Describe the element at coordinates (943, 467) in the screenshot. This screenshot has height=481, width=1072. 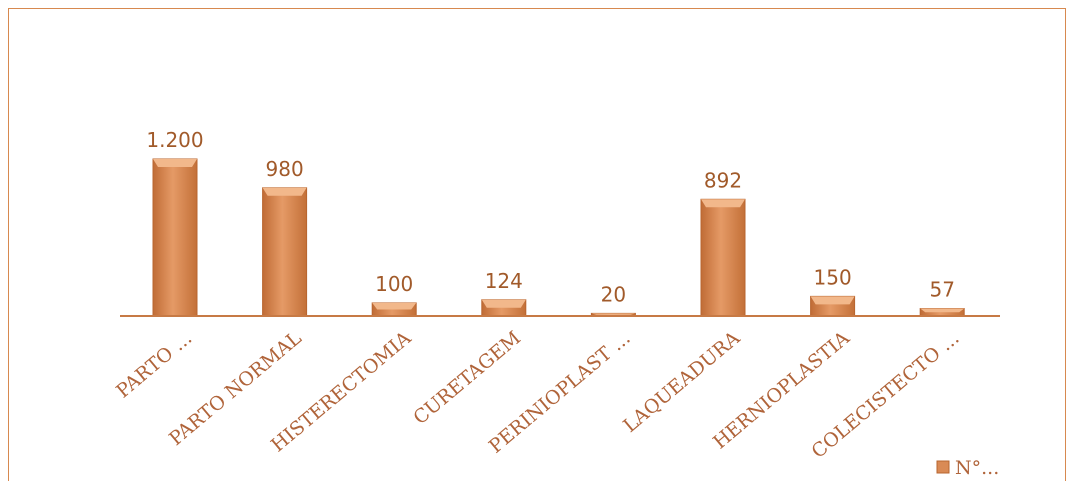
I see `legend-swatch` at that location.